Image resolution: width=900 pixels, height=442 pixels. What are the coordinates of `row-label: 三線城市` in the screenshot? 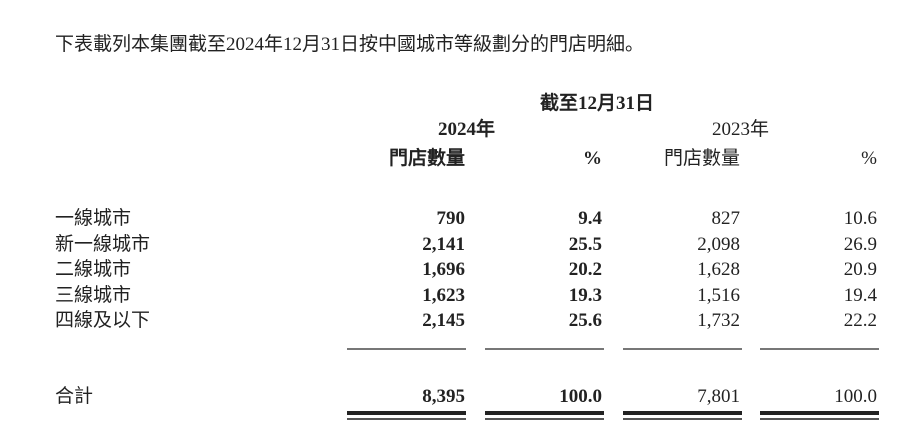 It's located at (93, 295).